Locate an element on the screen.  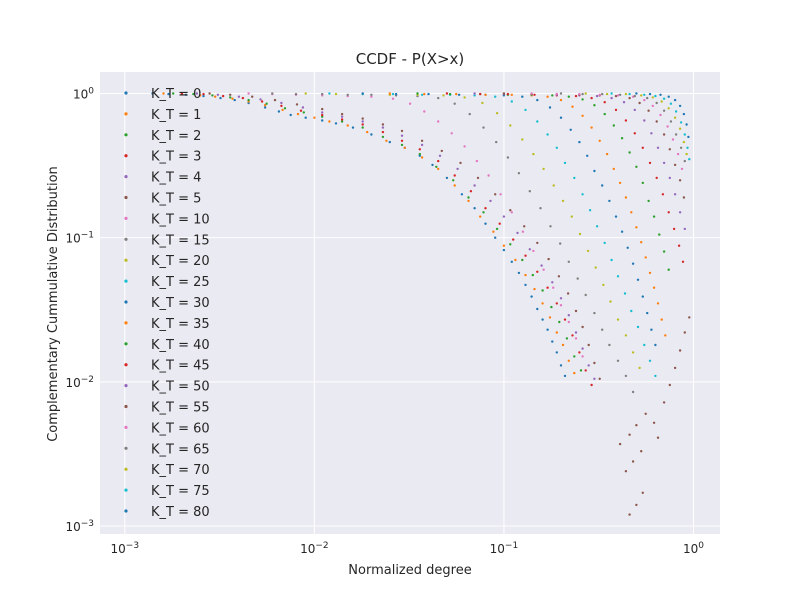
legend-label: K_T = 60 is located at coordinates (180, 428).